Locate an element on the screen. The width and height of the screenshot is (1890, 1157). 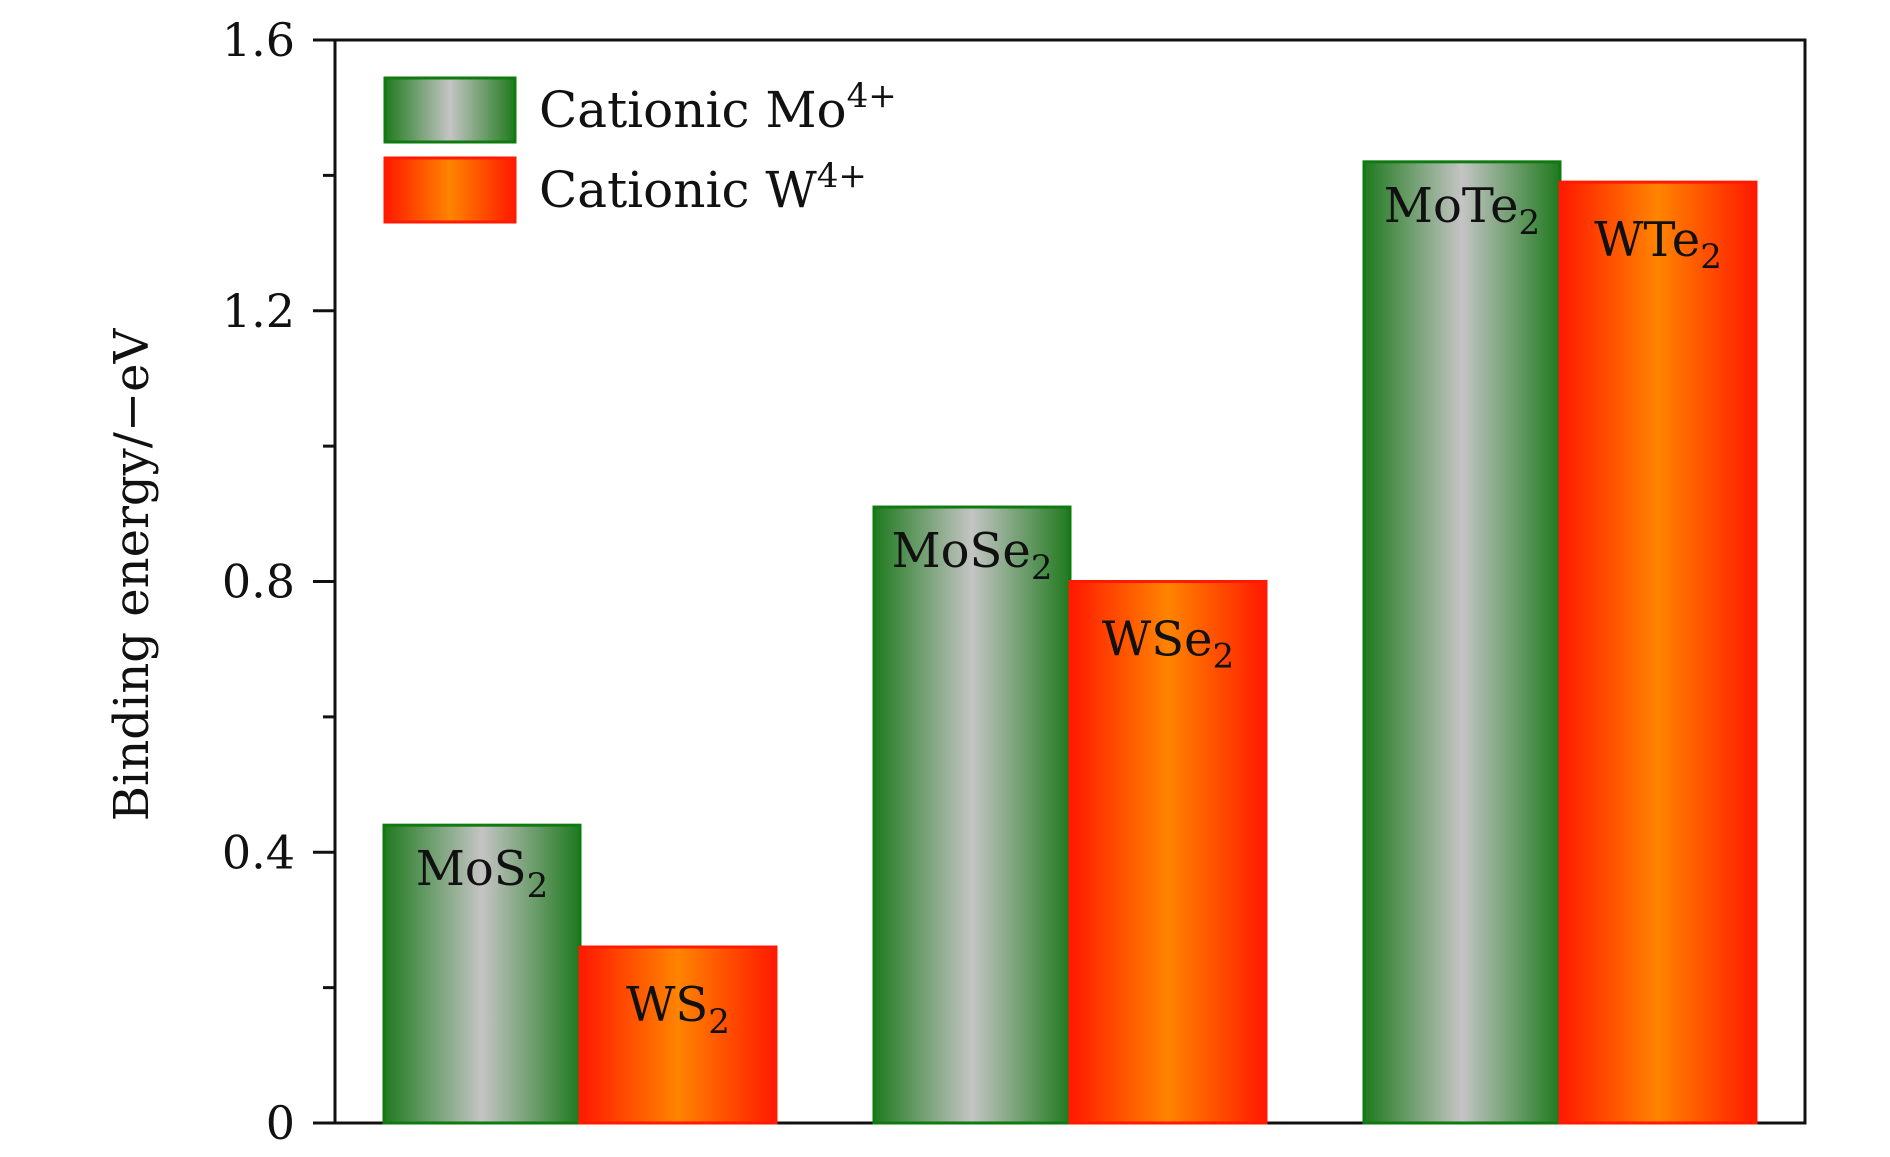
y-axis-ticks: 0 0.4 0.8 1.2 1.6 is located at coordinates (278, 581).